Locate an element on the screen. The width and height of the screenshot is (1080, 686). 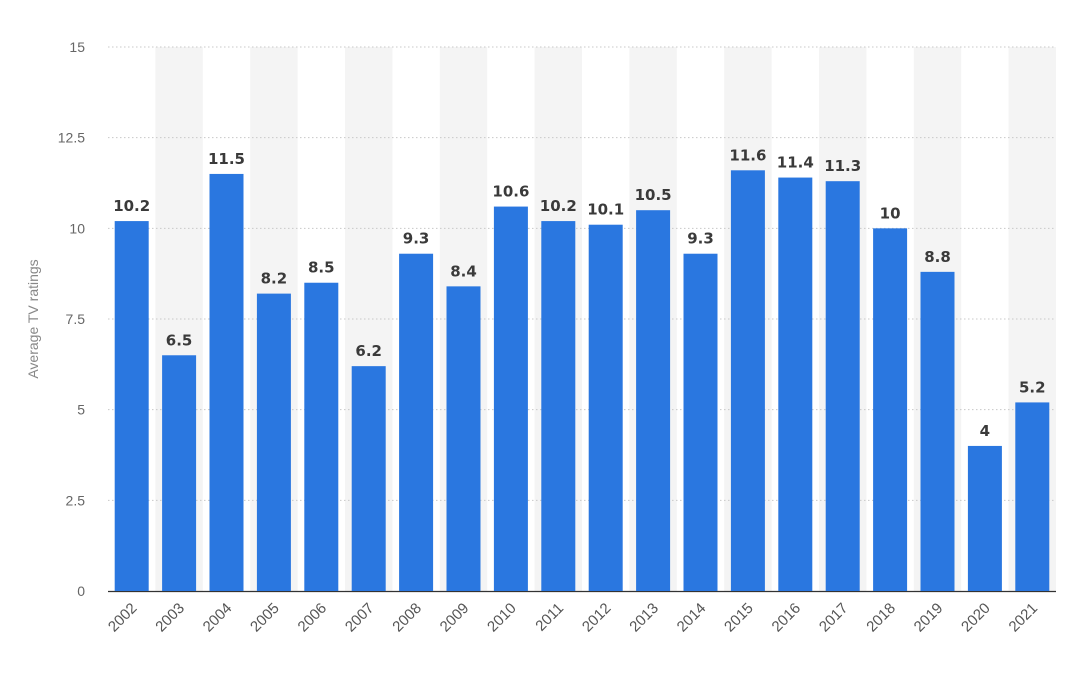
data-label-2011: 10.2 is located at coordinates (558, 206).